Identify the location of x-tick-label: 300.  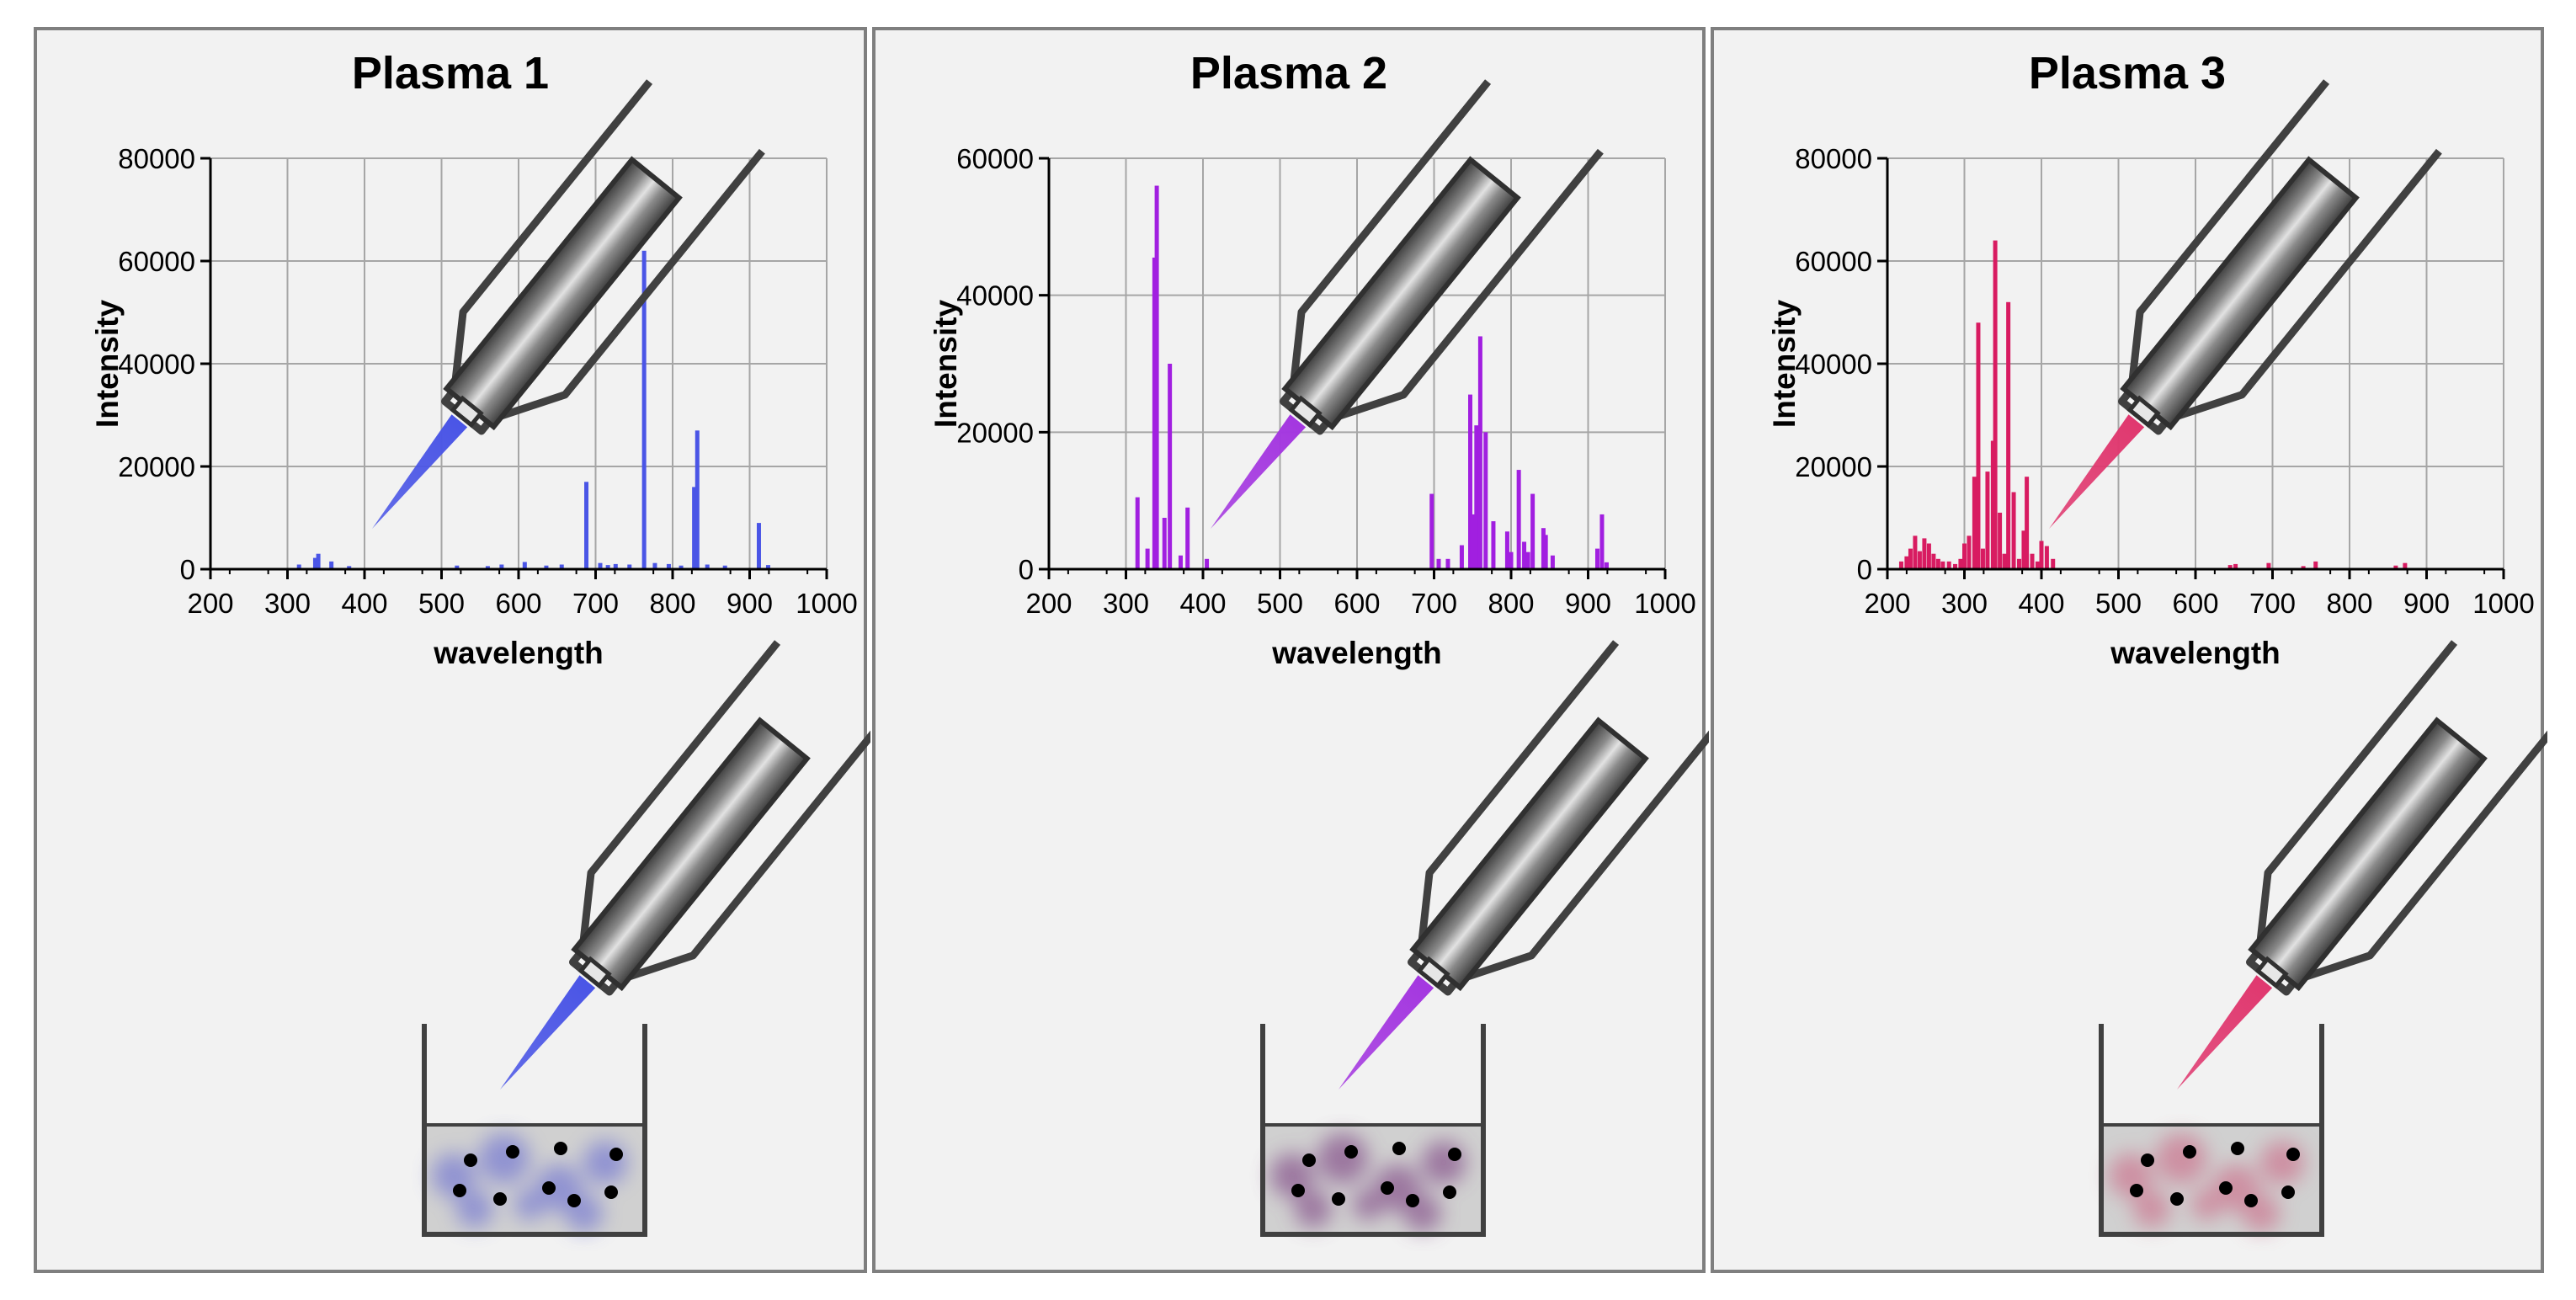
(1965, 603).